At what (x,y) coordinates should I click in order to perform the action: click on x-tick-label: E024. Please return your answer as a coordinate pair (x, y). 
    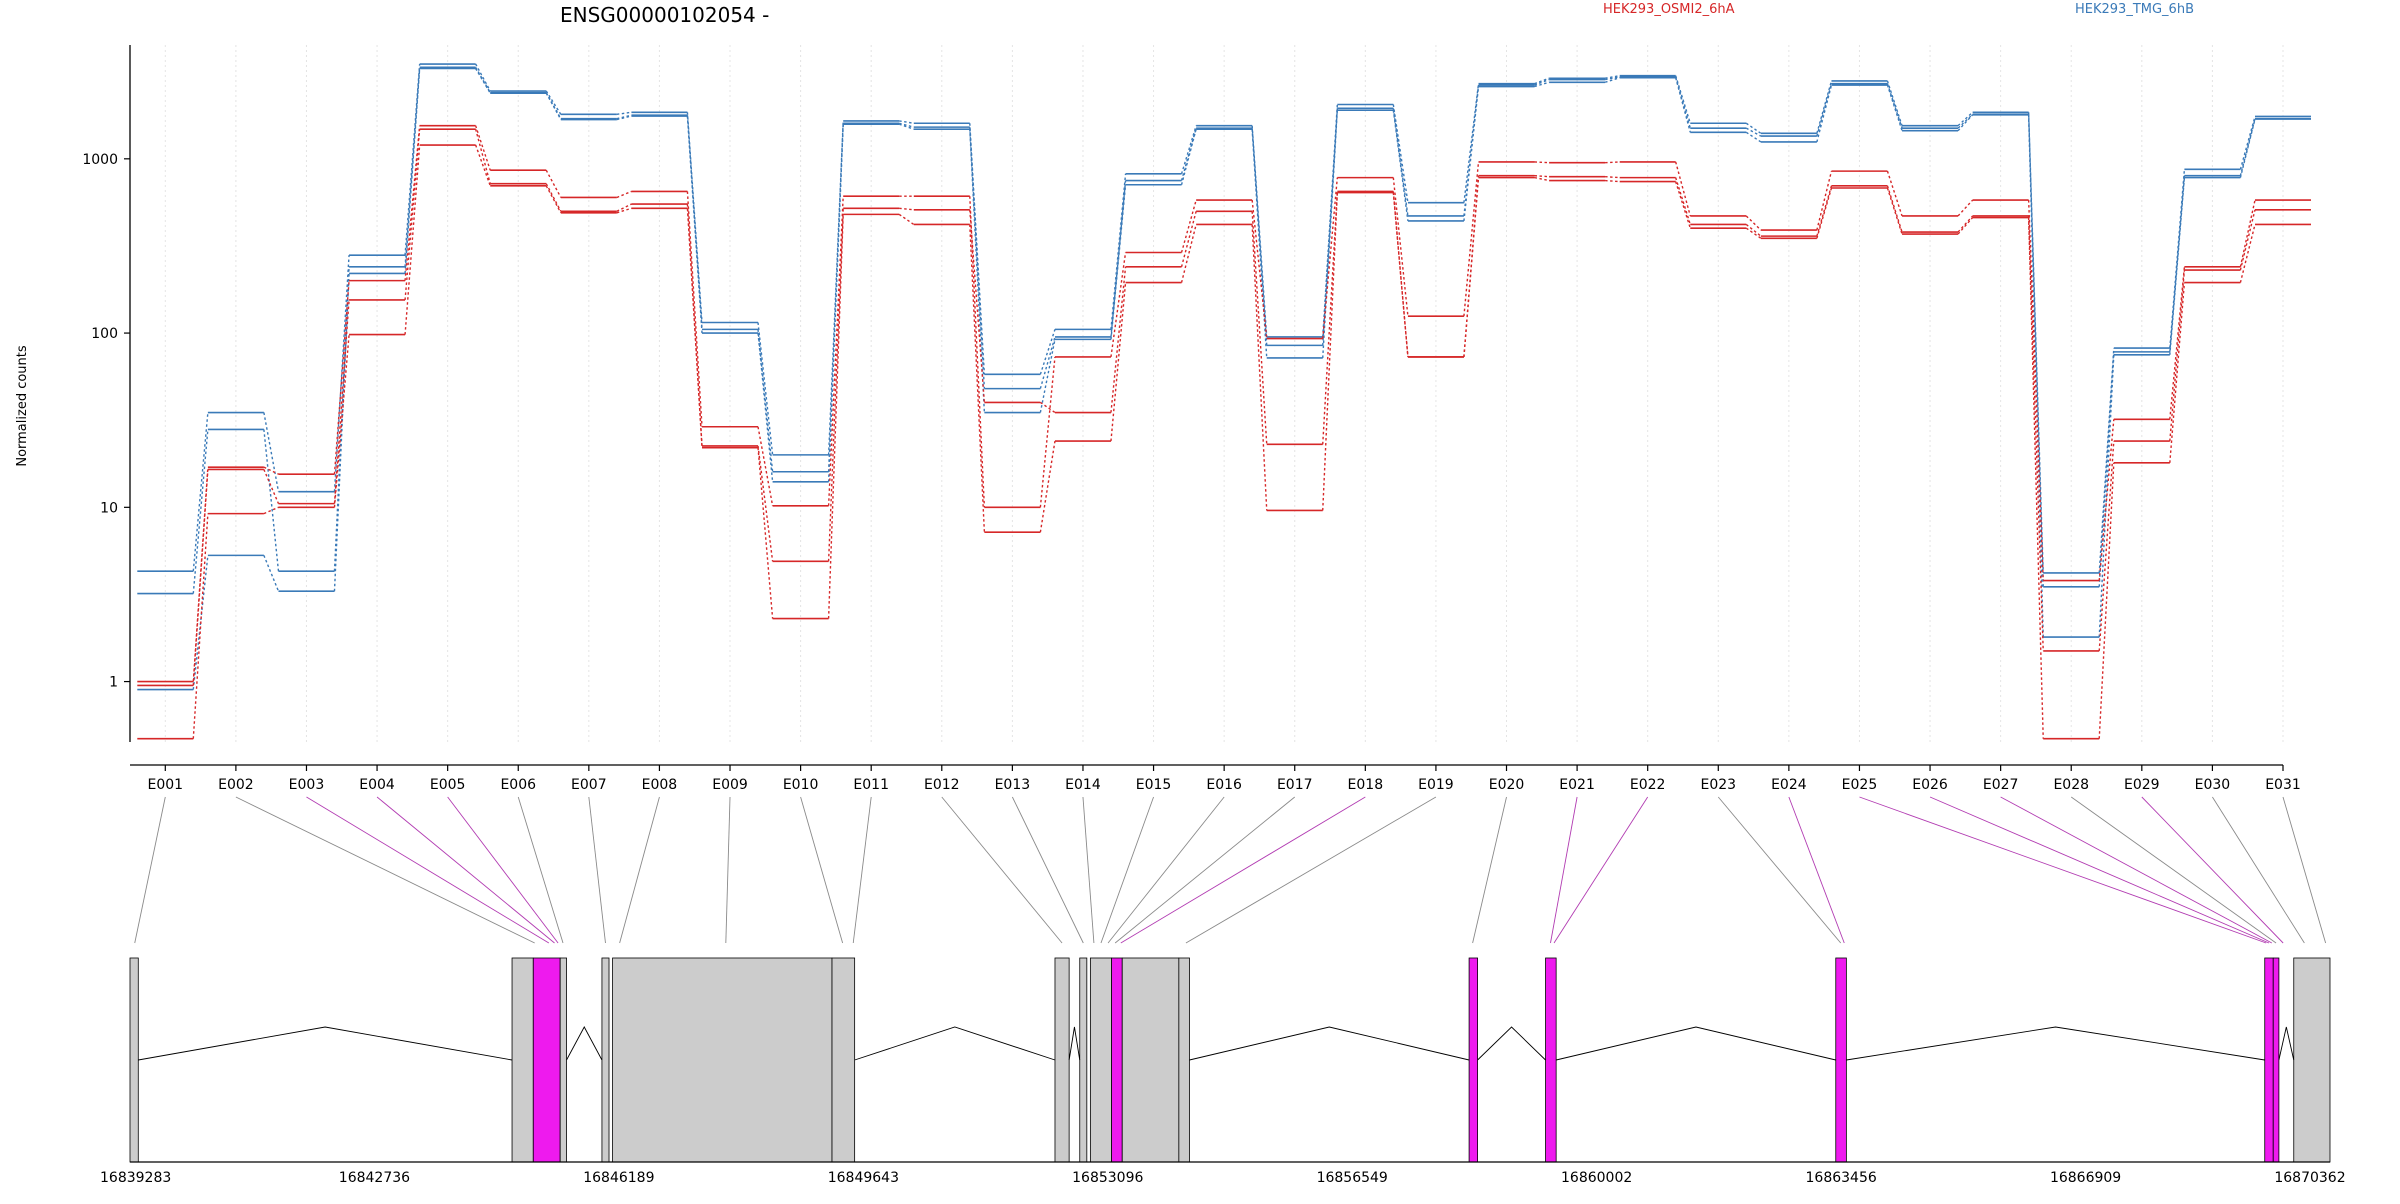
    Looking at the image, I should click on (1789, 785).